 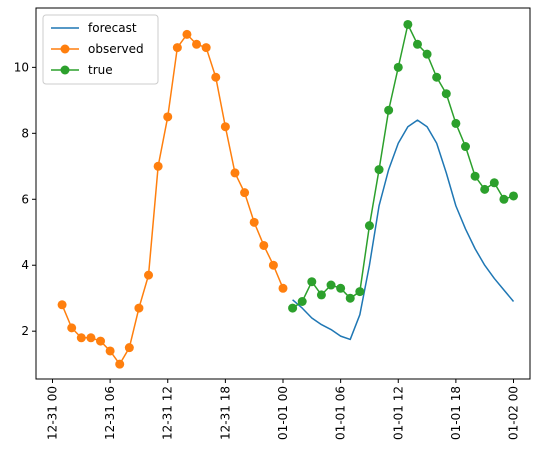 What do you see at coordinates (82, 70) in the screenshot?
I see `legend-item-true: true` at bounding box center [82, 70].